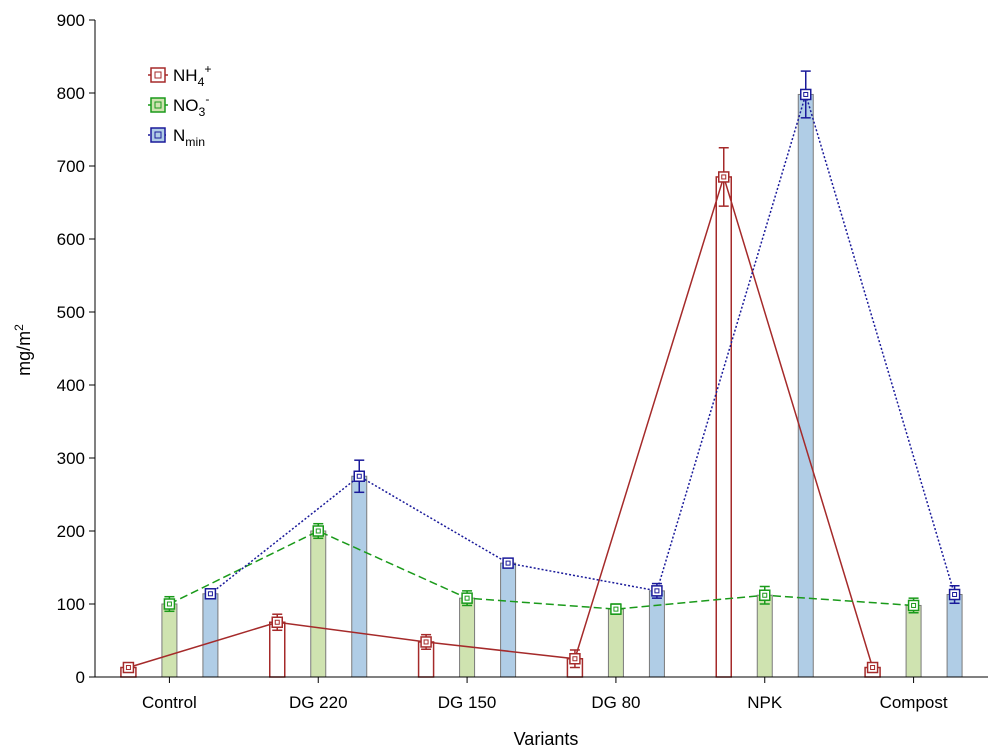  Describe the element at coordinates (71, 239) in the screenshot. I see `y-tick-label-6: 600` at that location.